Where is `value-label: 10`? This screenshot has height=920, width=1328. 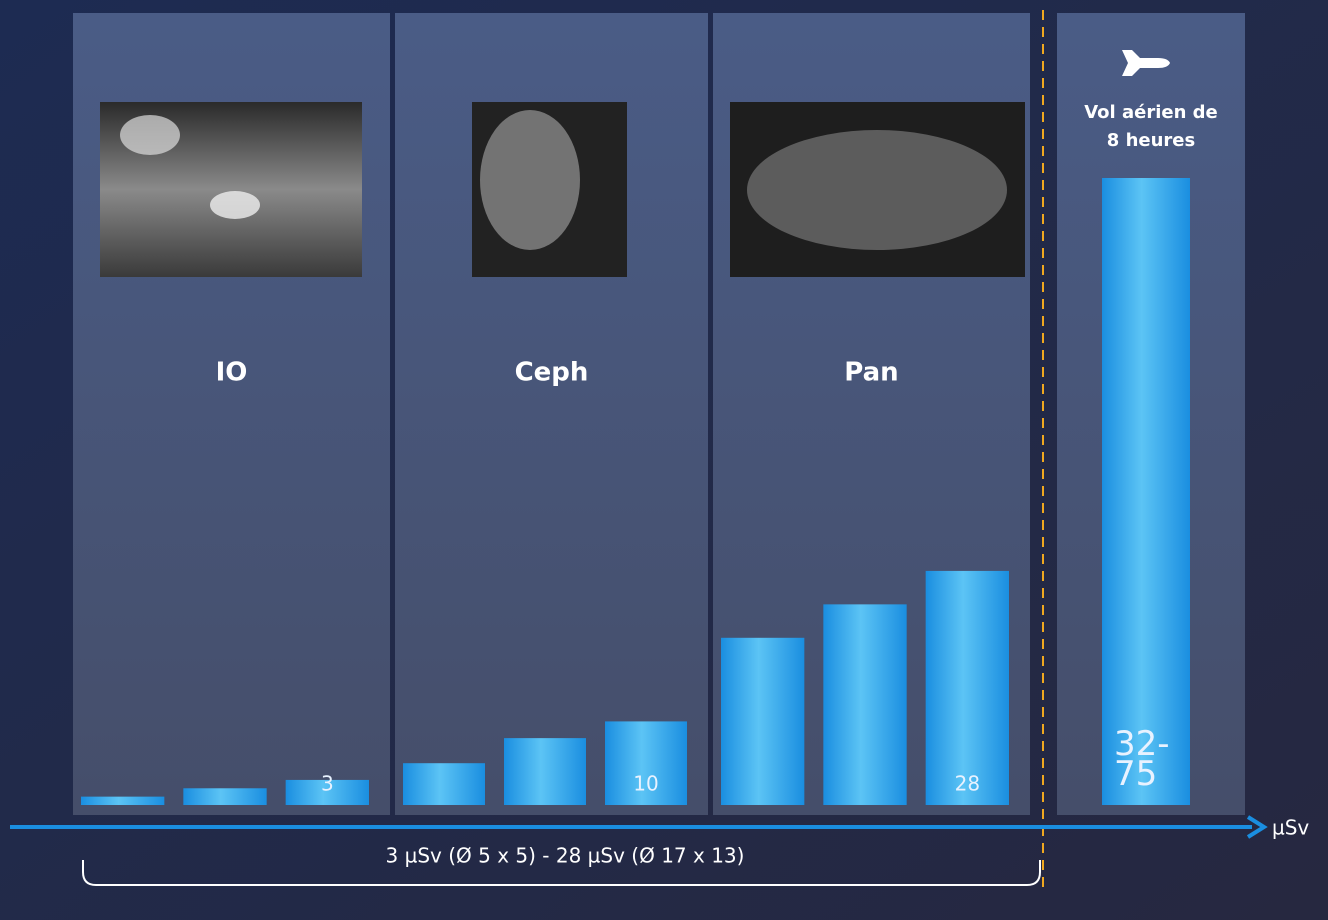
value-label: 10 is located at coordinates (645, 784).